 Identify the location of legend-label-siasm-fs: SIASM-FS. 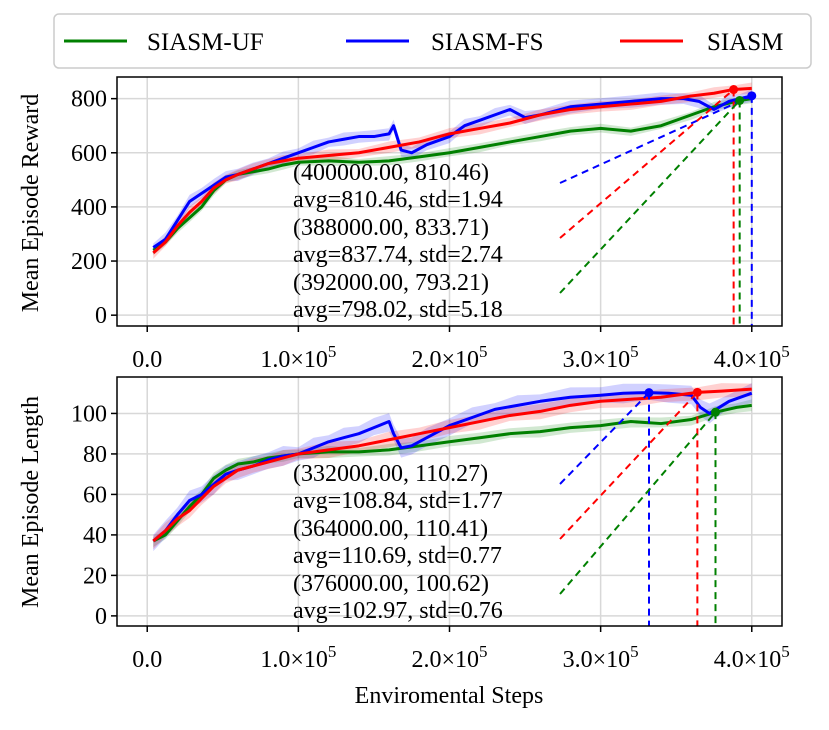
(487, 42).